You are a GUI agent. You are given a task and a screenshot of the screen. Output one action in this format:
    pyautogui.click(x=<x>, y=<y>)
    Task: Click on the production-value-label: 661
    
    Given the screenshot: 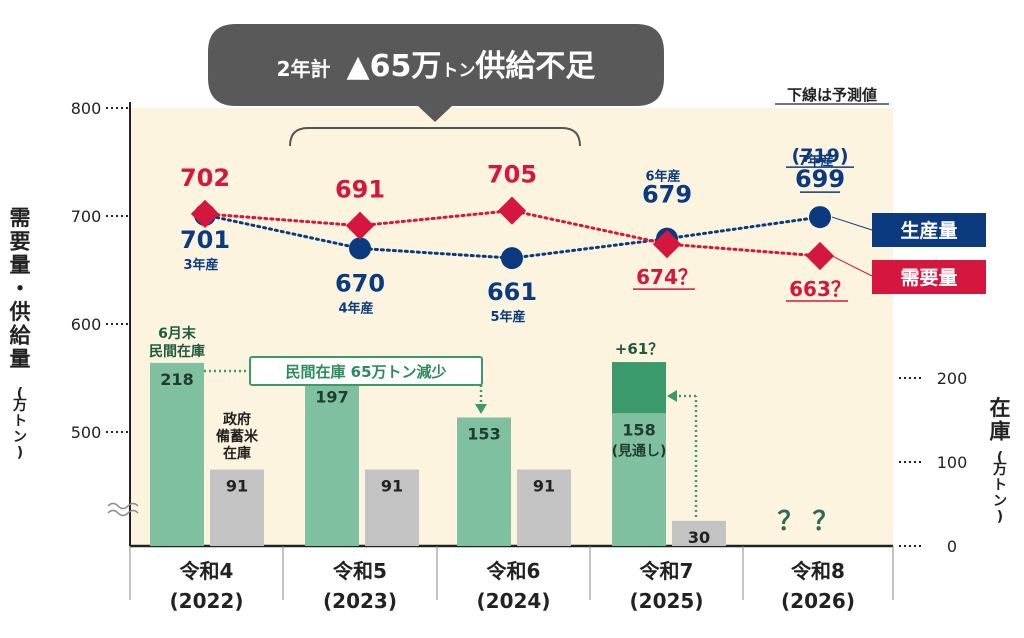 What is the action you would take?
    pyautogui.click(x=512, y=292)
    